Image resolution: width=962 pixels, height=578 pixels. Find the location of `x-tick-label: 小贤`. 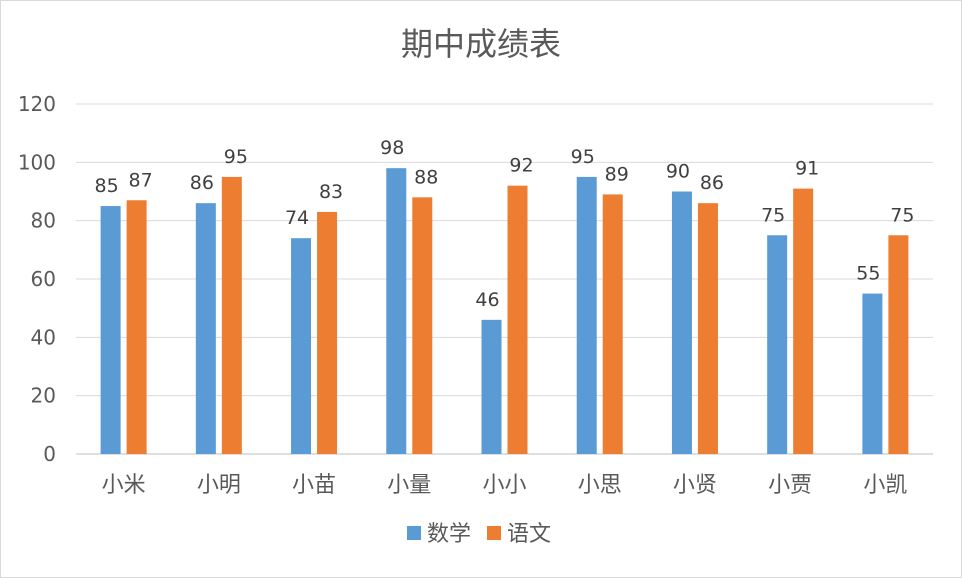

x-tick-label: 小贤 is located at coordinates (695, 485).